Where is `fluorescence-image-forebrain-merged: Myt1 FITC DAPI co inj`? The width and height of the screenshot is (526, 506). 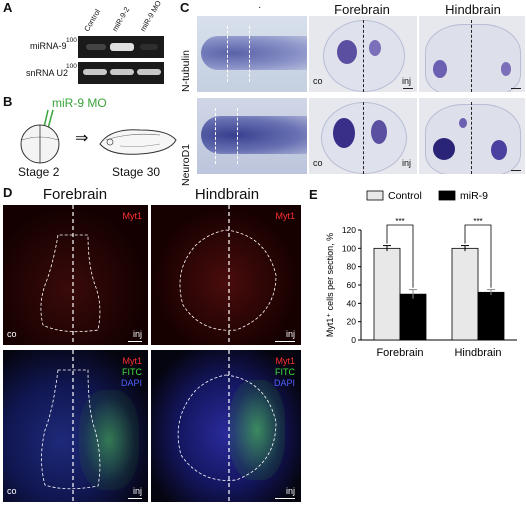 fluorescence-image-forebrain-merged: Myt1 FITC DAPI co inj is located at coordinates (75, 426).